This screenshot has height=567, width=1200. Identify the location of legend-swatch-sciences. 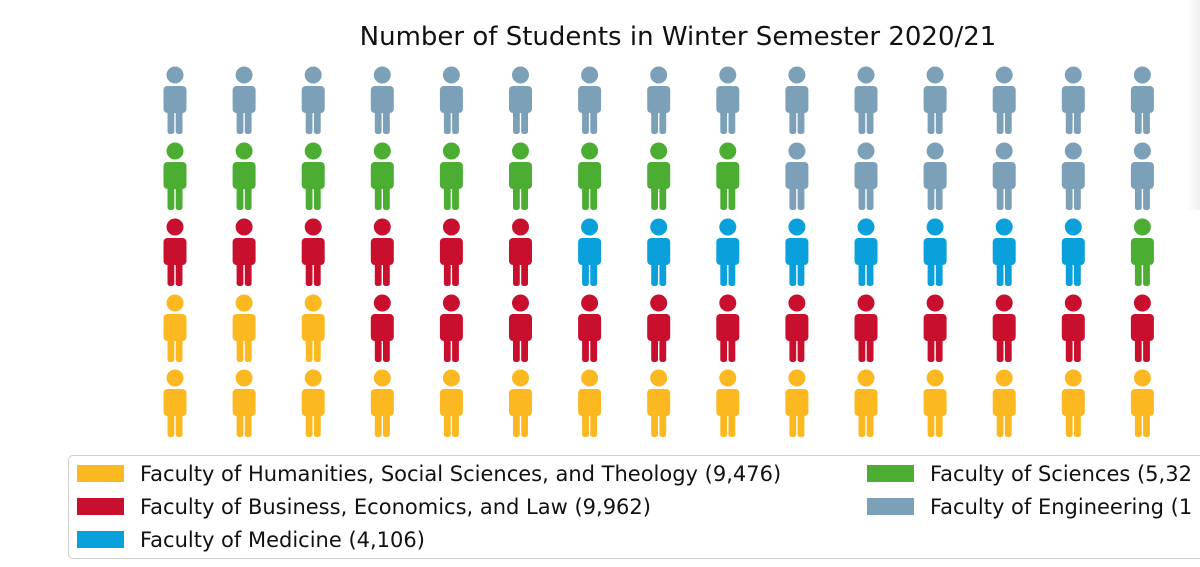
(890, 473).